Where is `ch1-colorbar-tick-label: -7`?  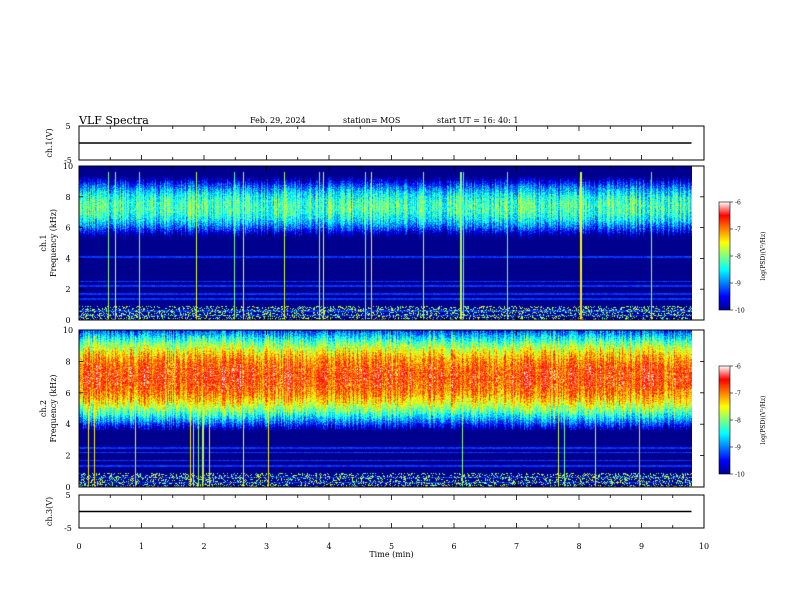
ch1-colorbar-tick-label: -7 is located at coordinates (738, 230).